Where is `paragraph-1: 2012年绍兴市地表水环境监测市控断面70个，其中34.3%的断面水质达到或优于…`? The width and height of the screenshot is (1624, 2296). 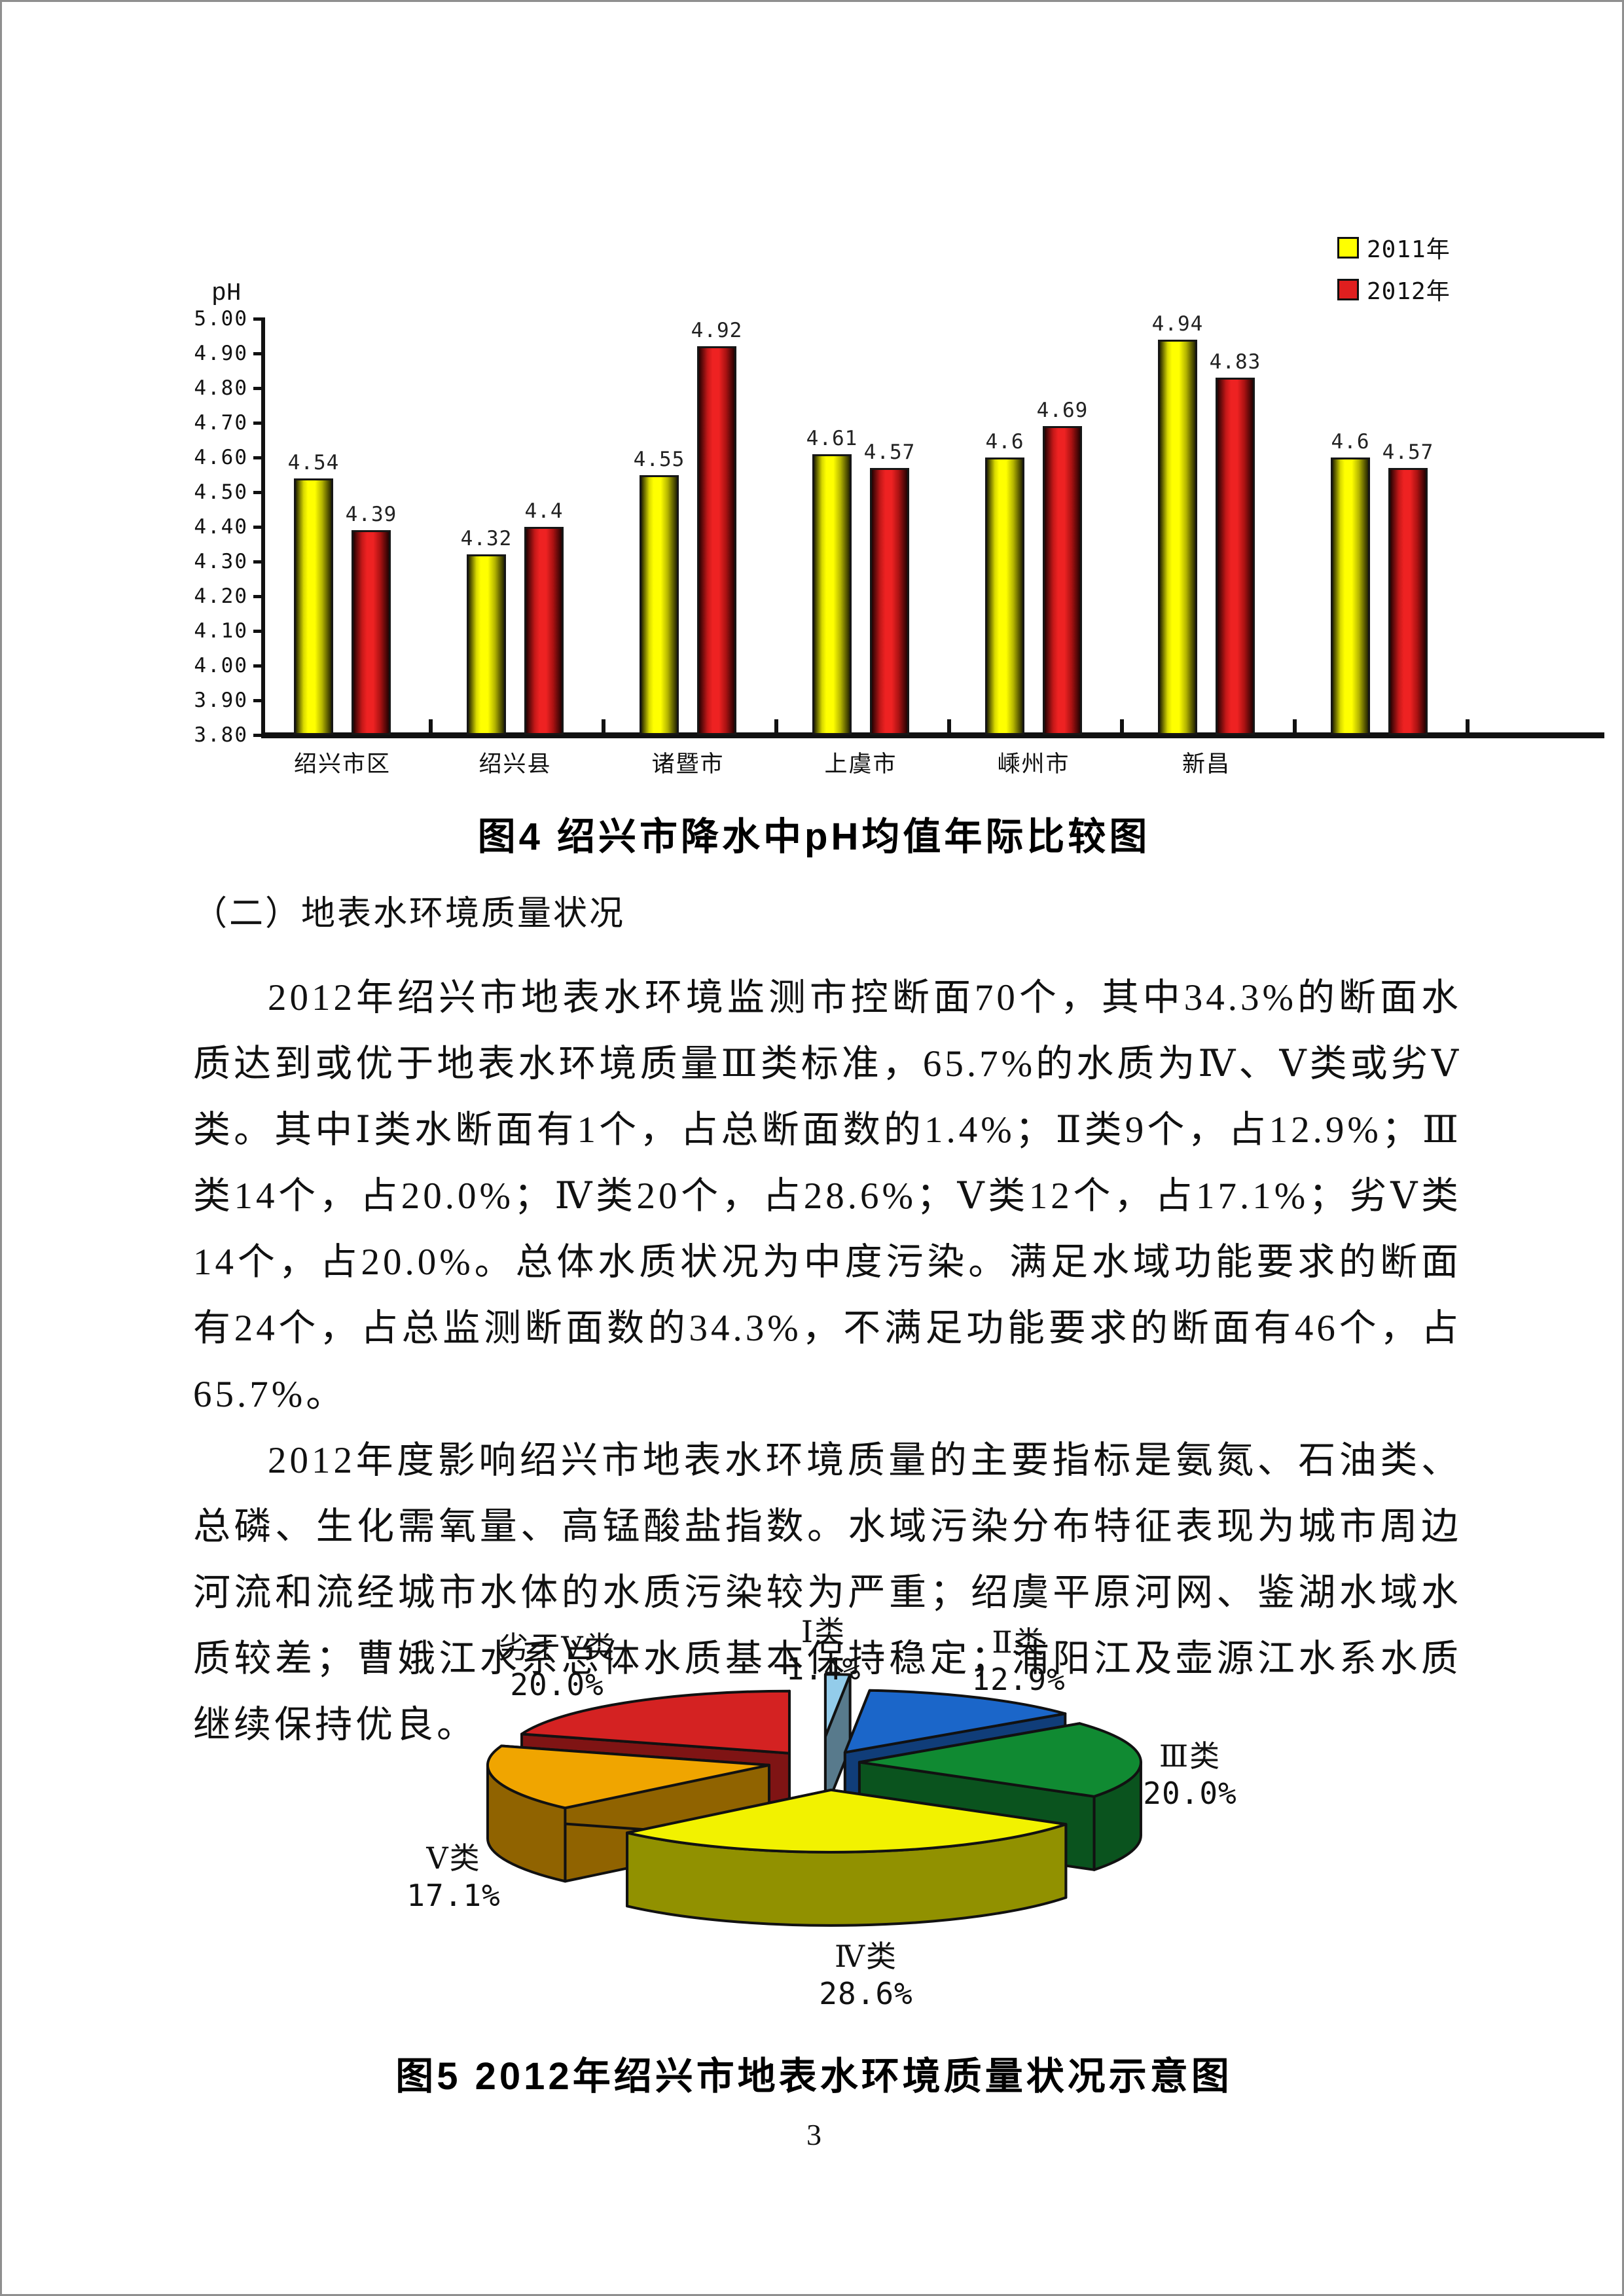
paragraph-1: 2012年绍兴市地表水环境监测市控断面70个，其中34.3%的断面水质达到或优于… is located at coordinates (827, 1196).